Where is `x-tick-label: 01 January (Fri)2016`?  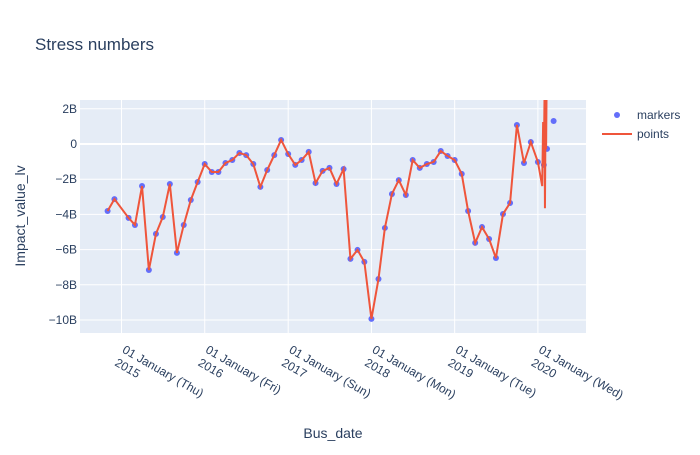
x-tick-label: 01 January (Fri)2016 is located at coordinates (240, 375).